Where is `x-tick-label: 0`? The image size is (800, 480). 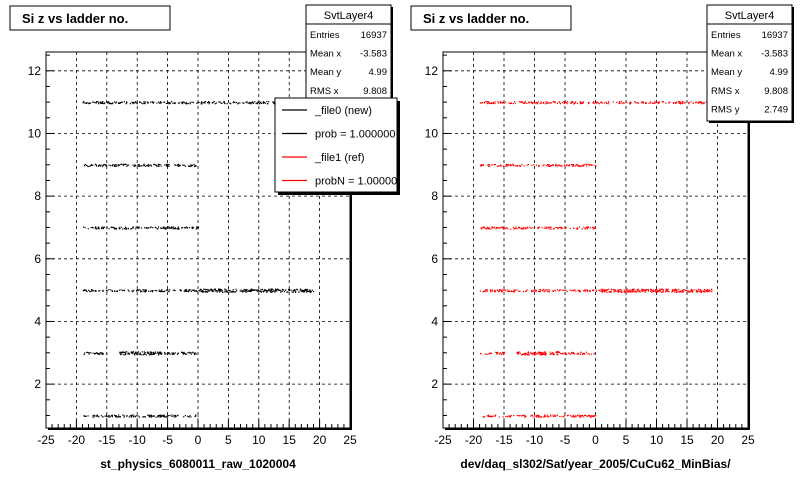 x-tick-label: 0 is located at coordinates (595, 440).